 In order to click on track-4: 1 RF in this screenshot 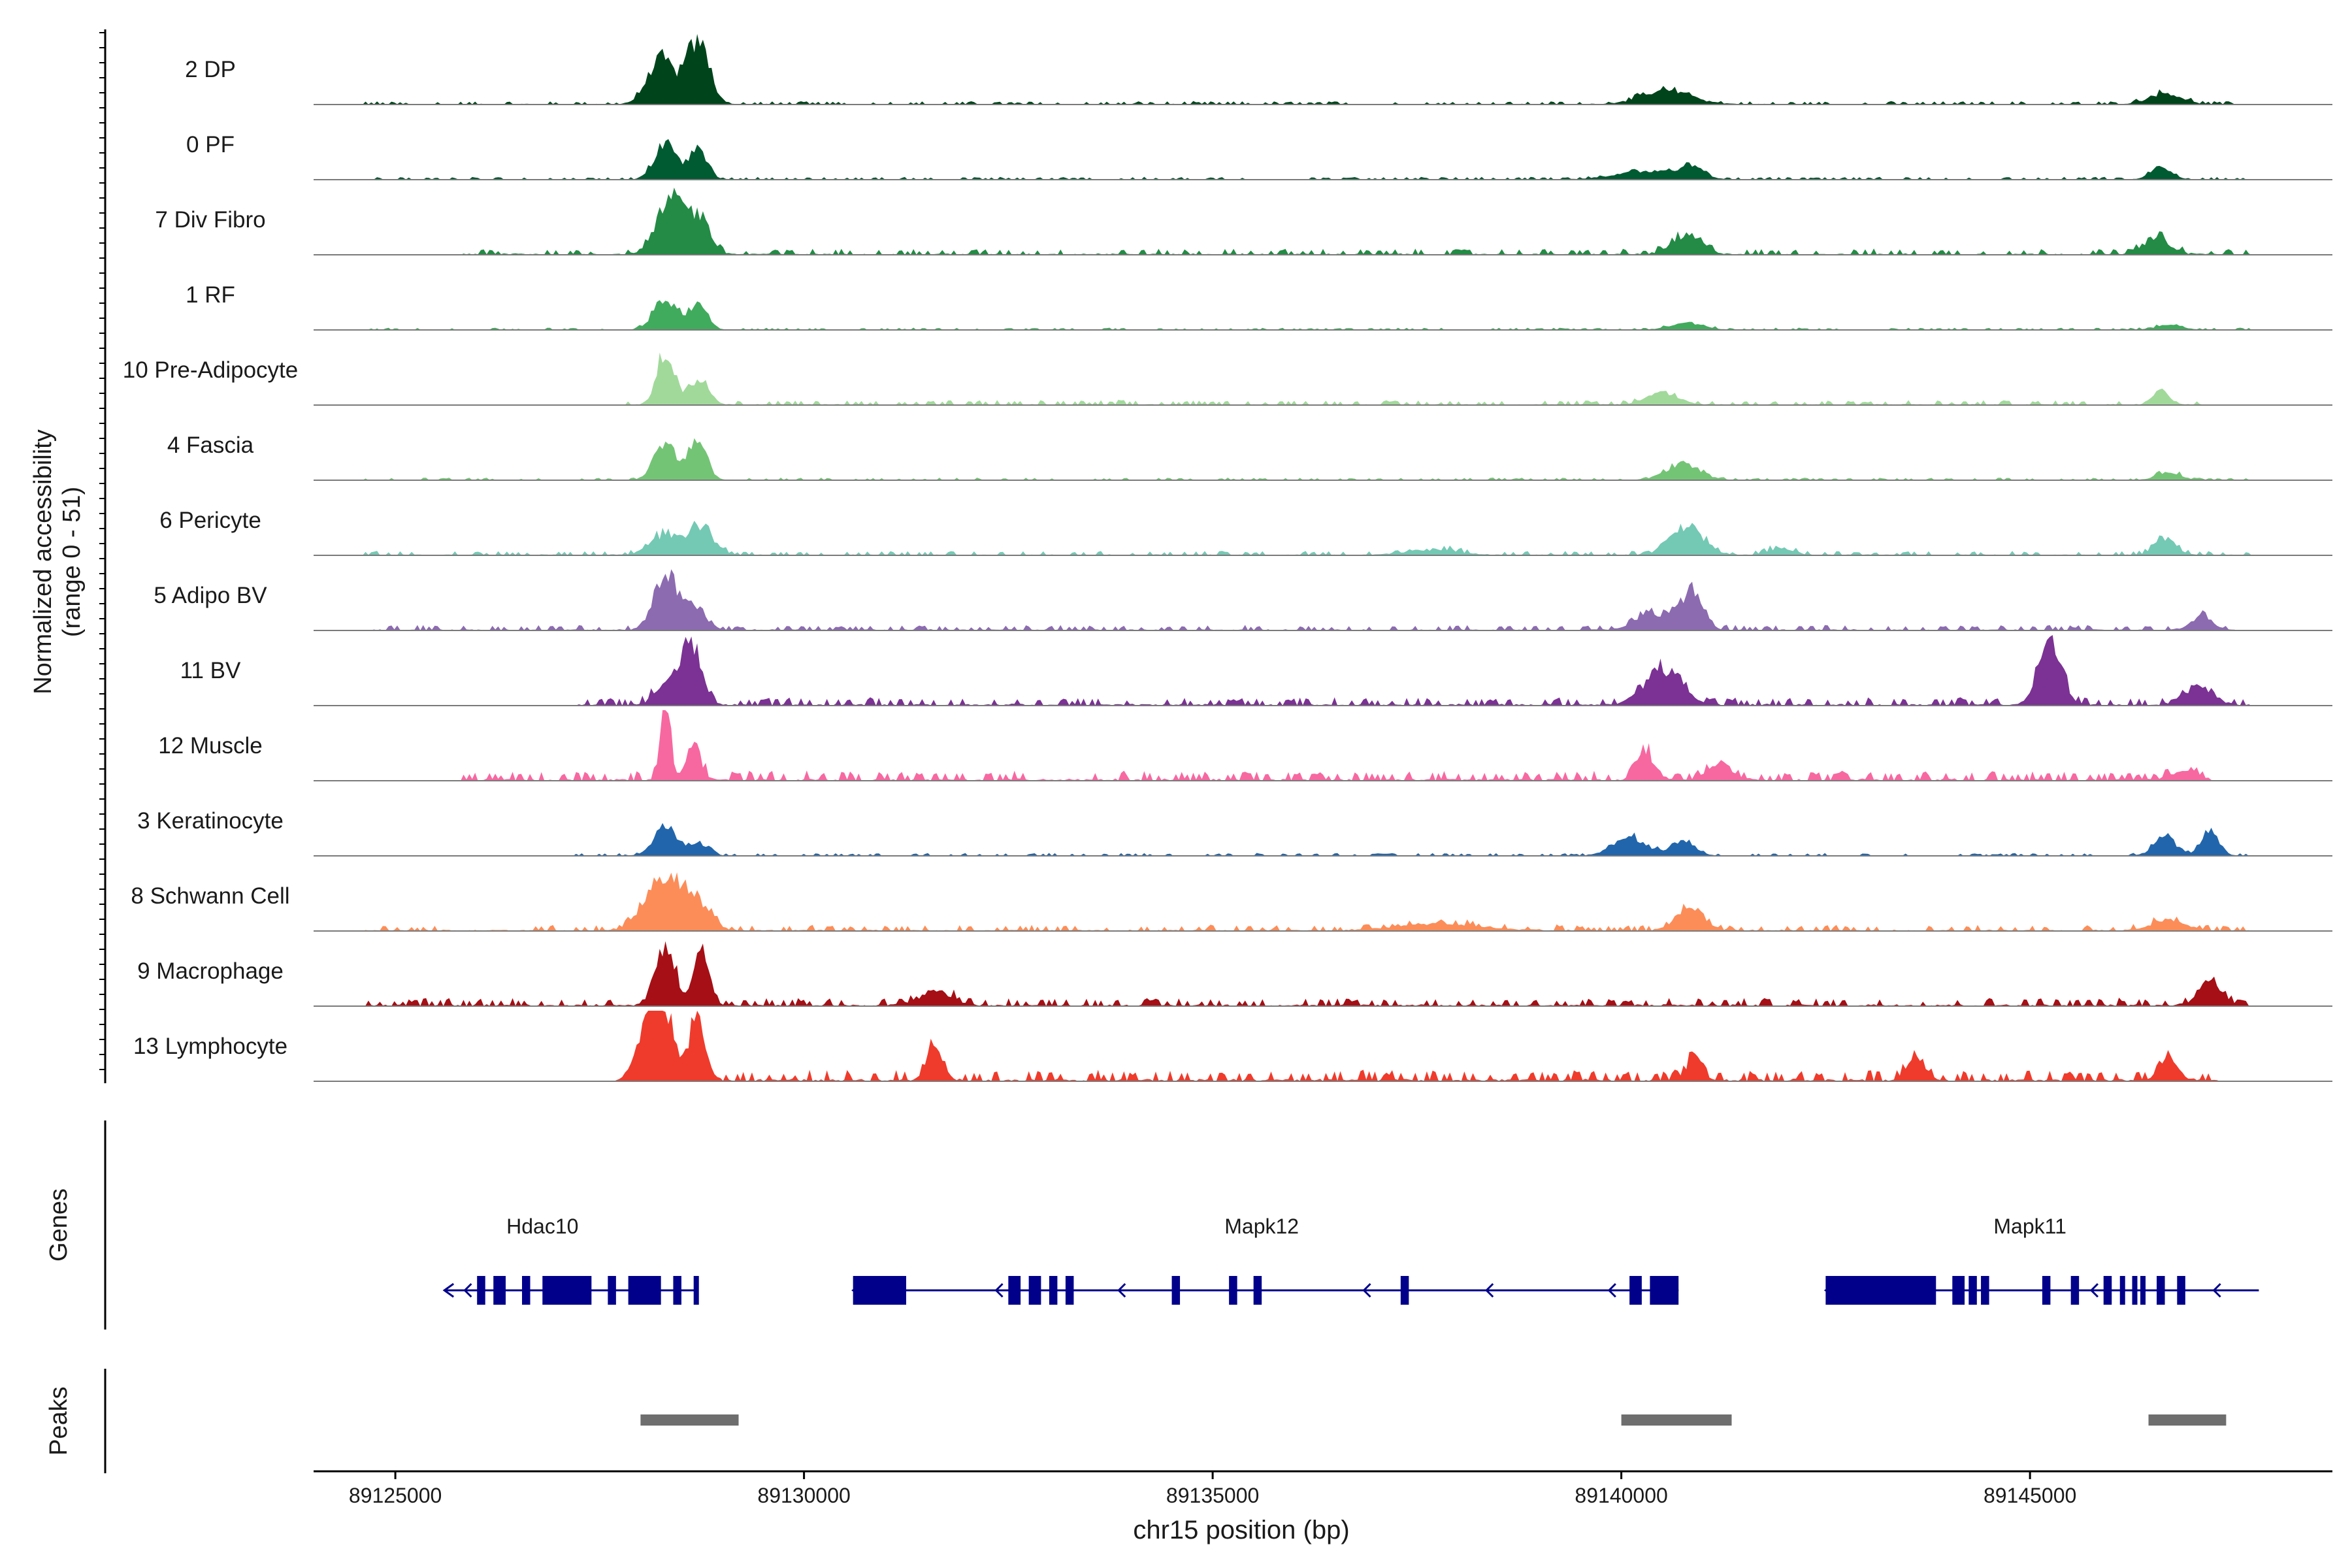, I will do `click(1259, 306)`.